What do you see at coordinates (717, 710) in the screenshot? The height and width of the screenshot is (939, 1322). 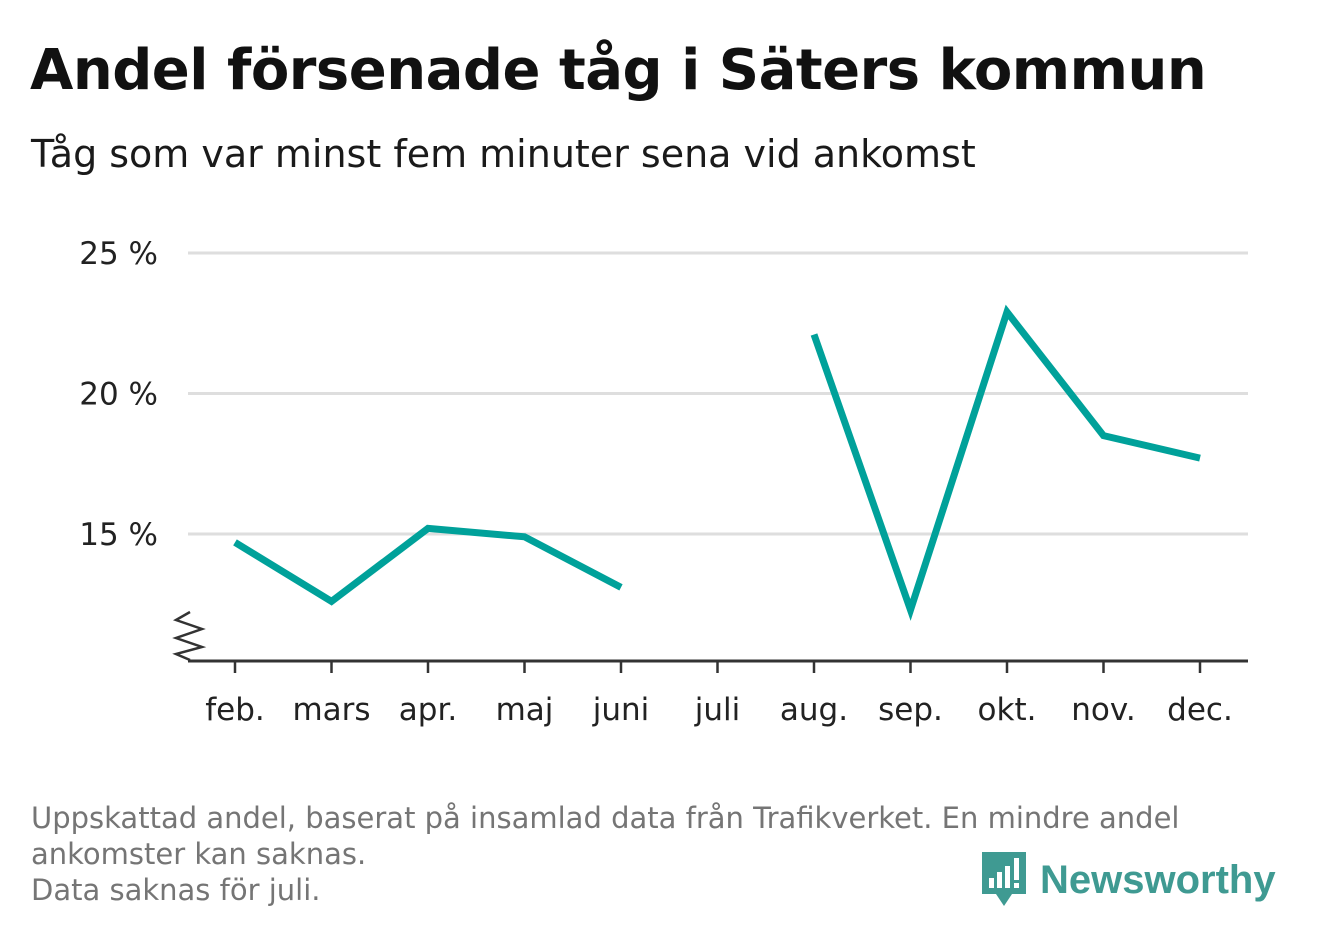 I see `x-tick-label: juli` at bounding box center [717, 710].